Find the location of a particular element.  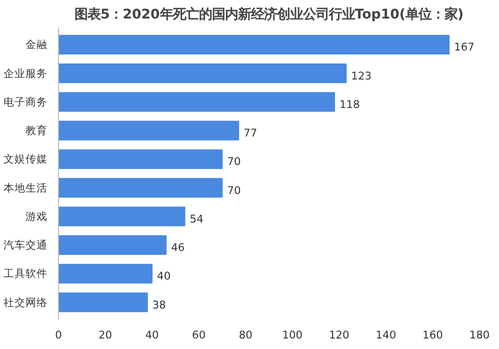

x-tick-label: 40 is located at coordinates (152, 335).